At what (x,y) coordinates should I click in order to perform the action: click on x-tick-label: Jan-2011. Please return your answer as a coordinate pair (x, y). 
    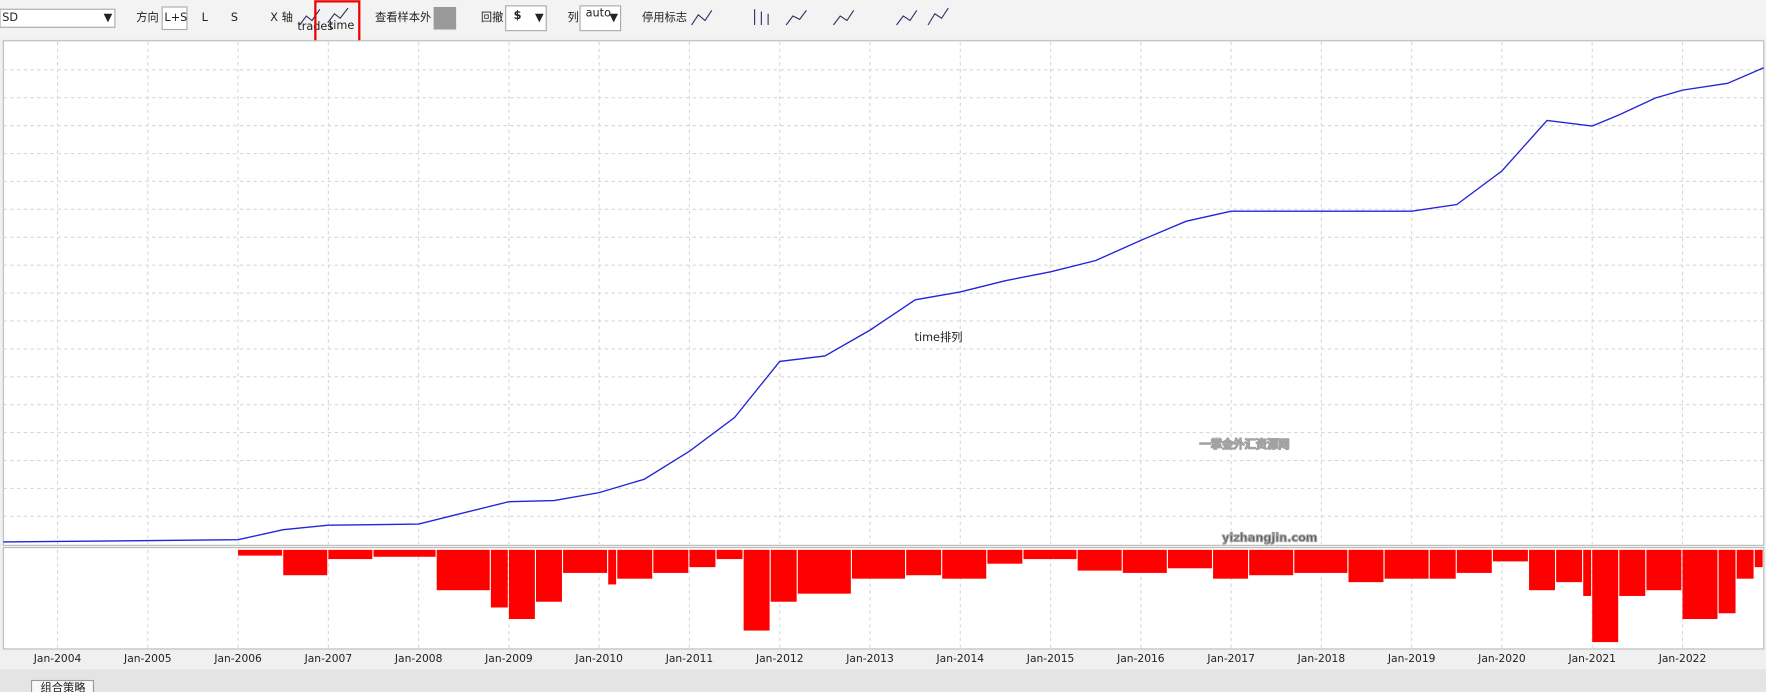
    Looking at the image, I should click on (689, 658).